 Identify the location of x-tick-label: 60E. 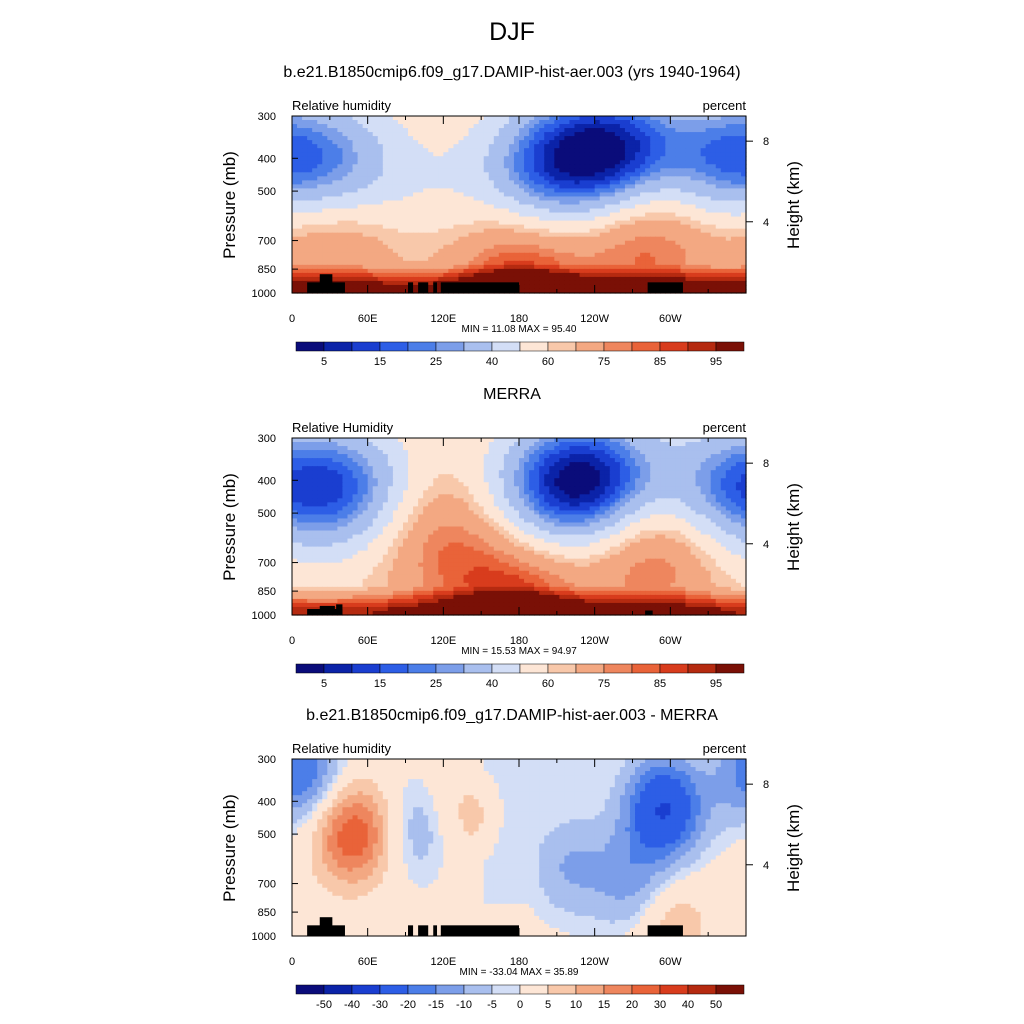
(368, 319).